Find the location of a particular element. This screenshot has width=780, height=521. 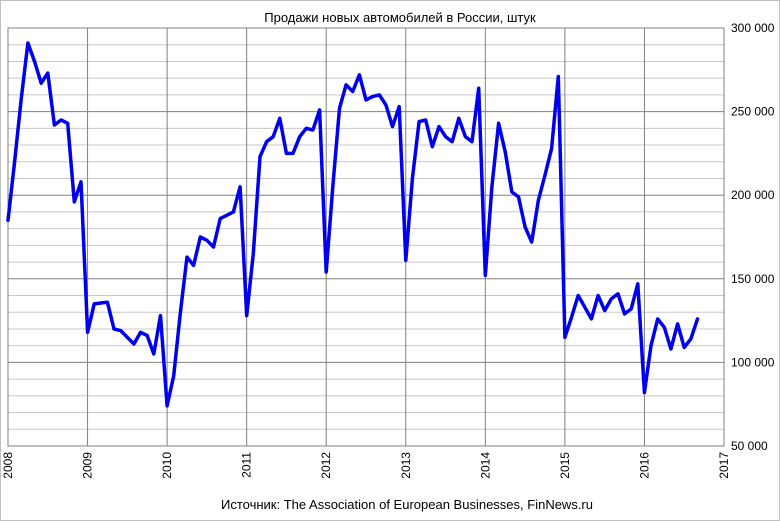

x-tick-label: 2016 is located at coordinates (644, 465).